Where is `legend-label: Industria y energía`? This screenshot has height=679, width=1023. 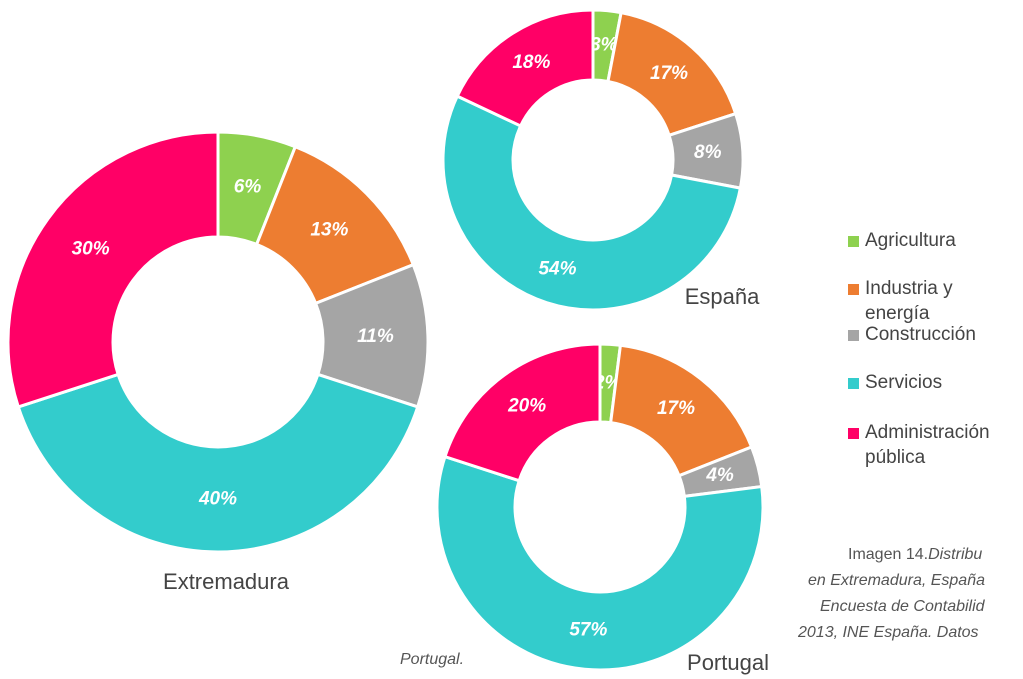 legend-label: Industria y energía is located at coordinates (909, 301).